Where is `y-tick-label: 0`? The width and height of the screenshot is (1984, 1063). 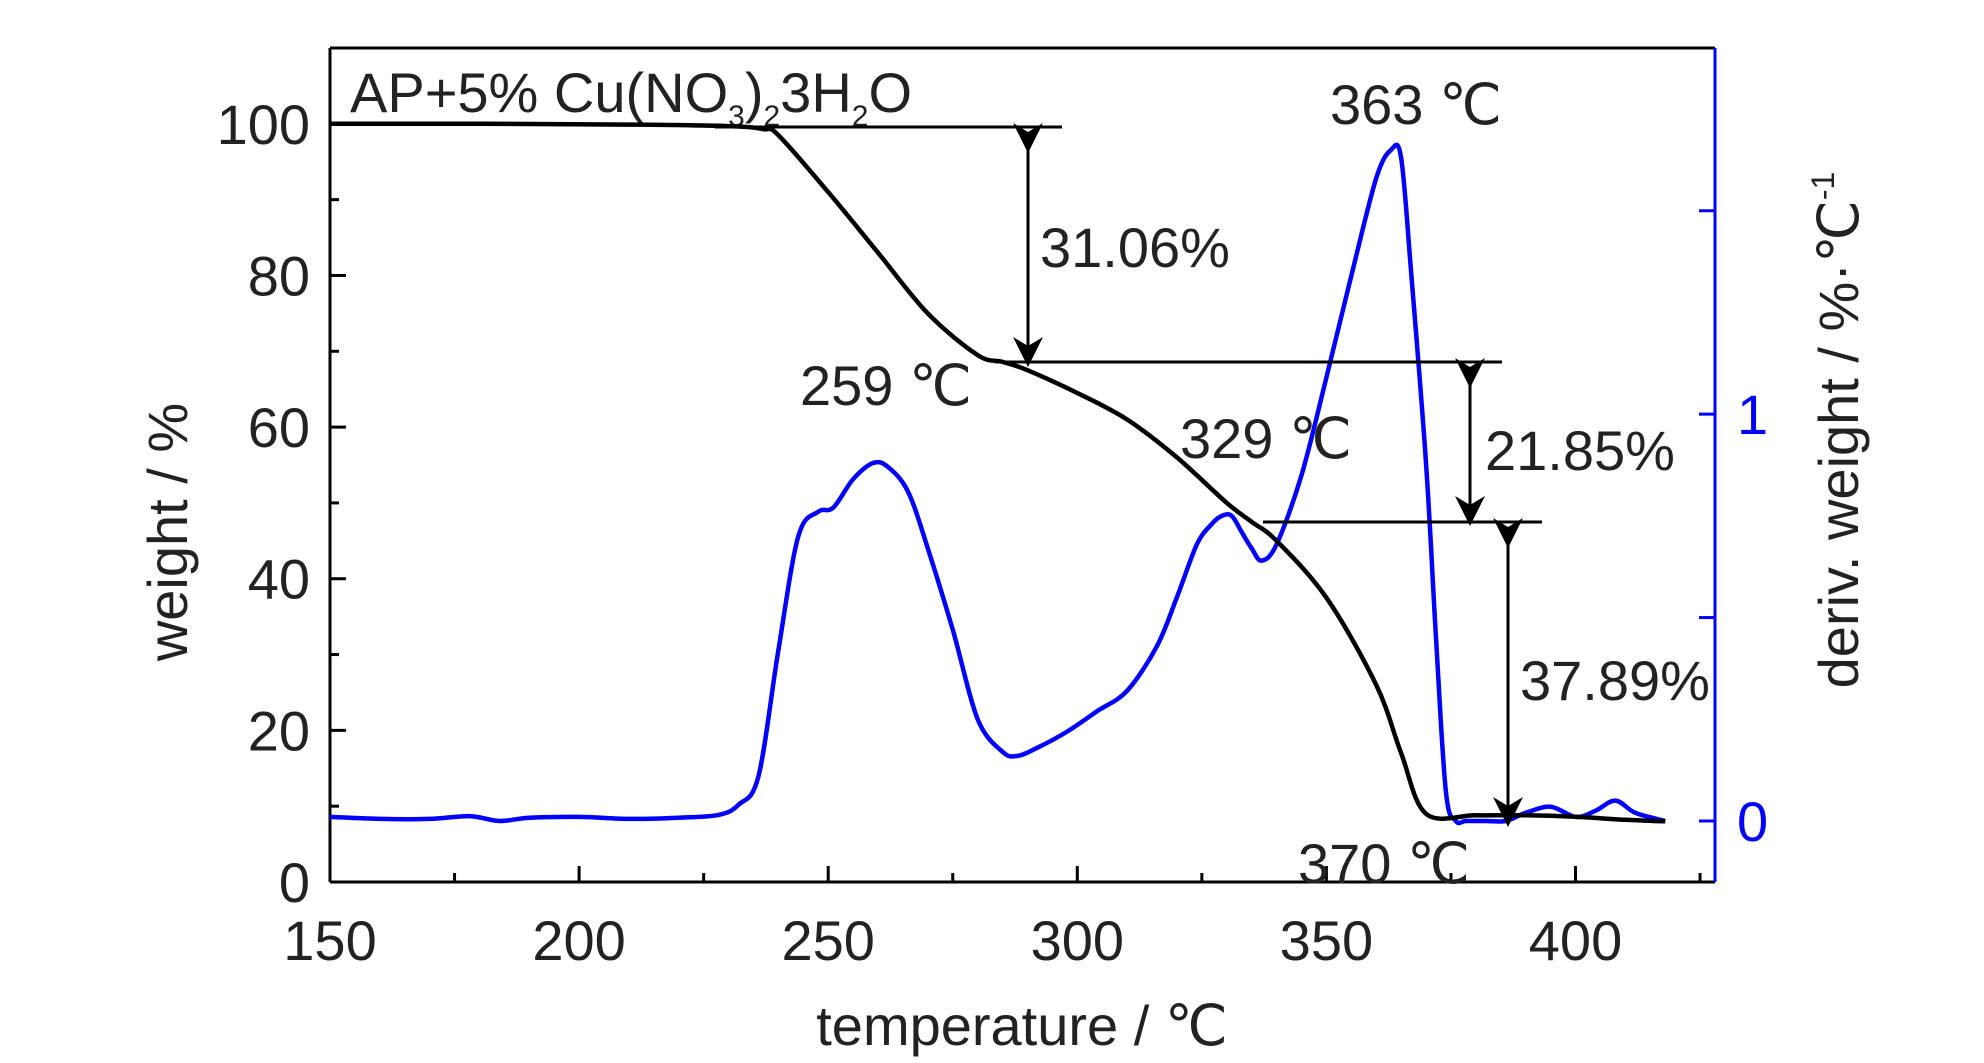
y-tick-label: 0 is located at coordinates (294, 882).